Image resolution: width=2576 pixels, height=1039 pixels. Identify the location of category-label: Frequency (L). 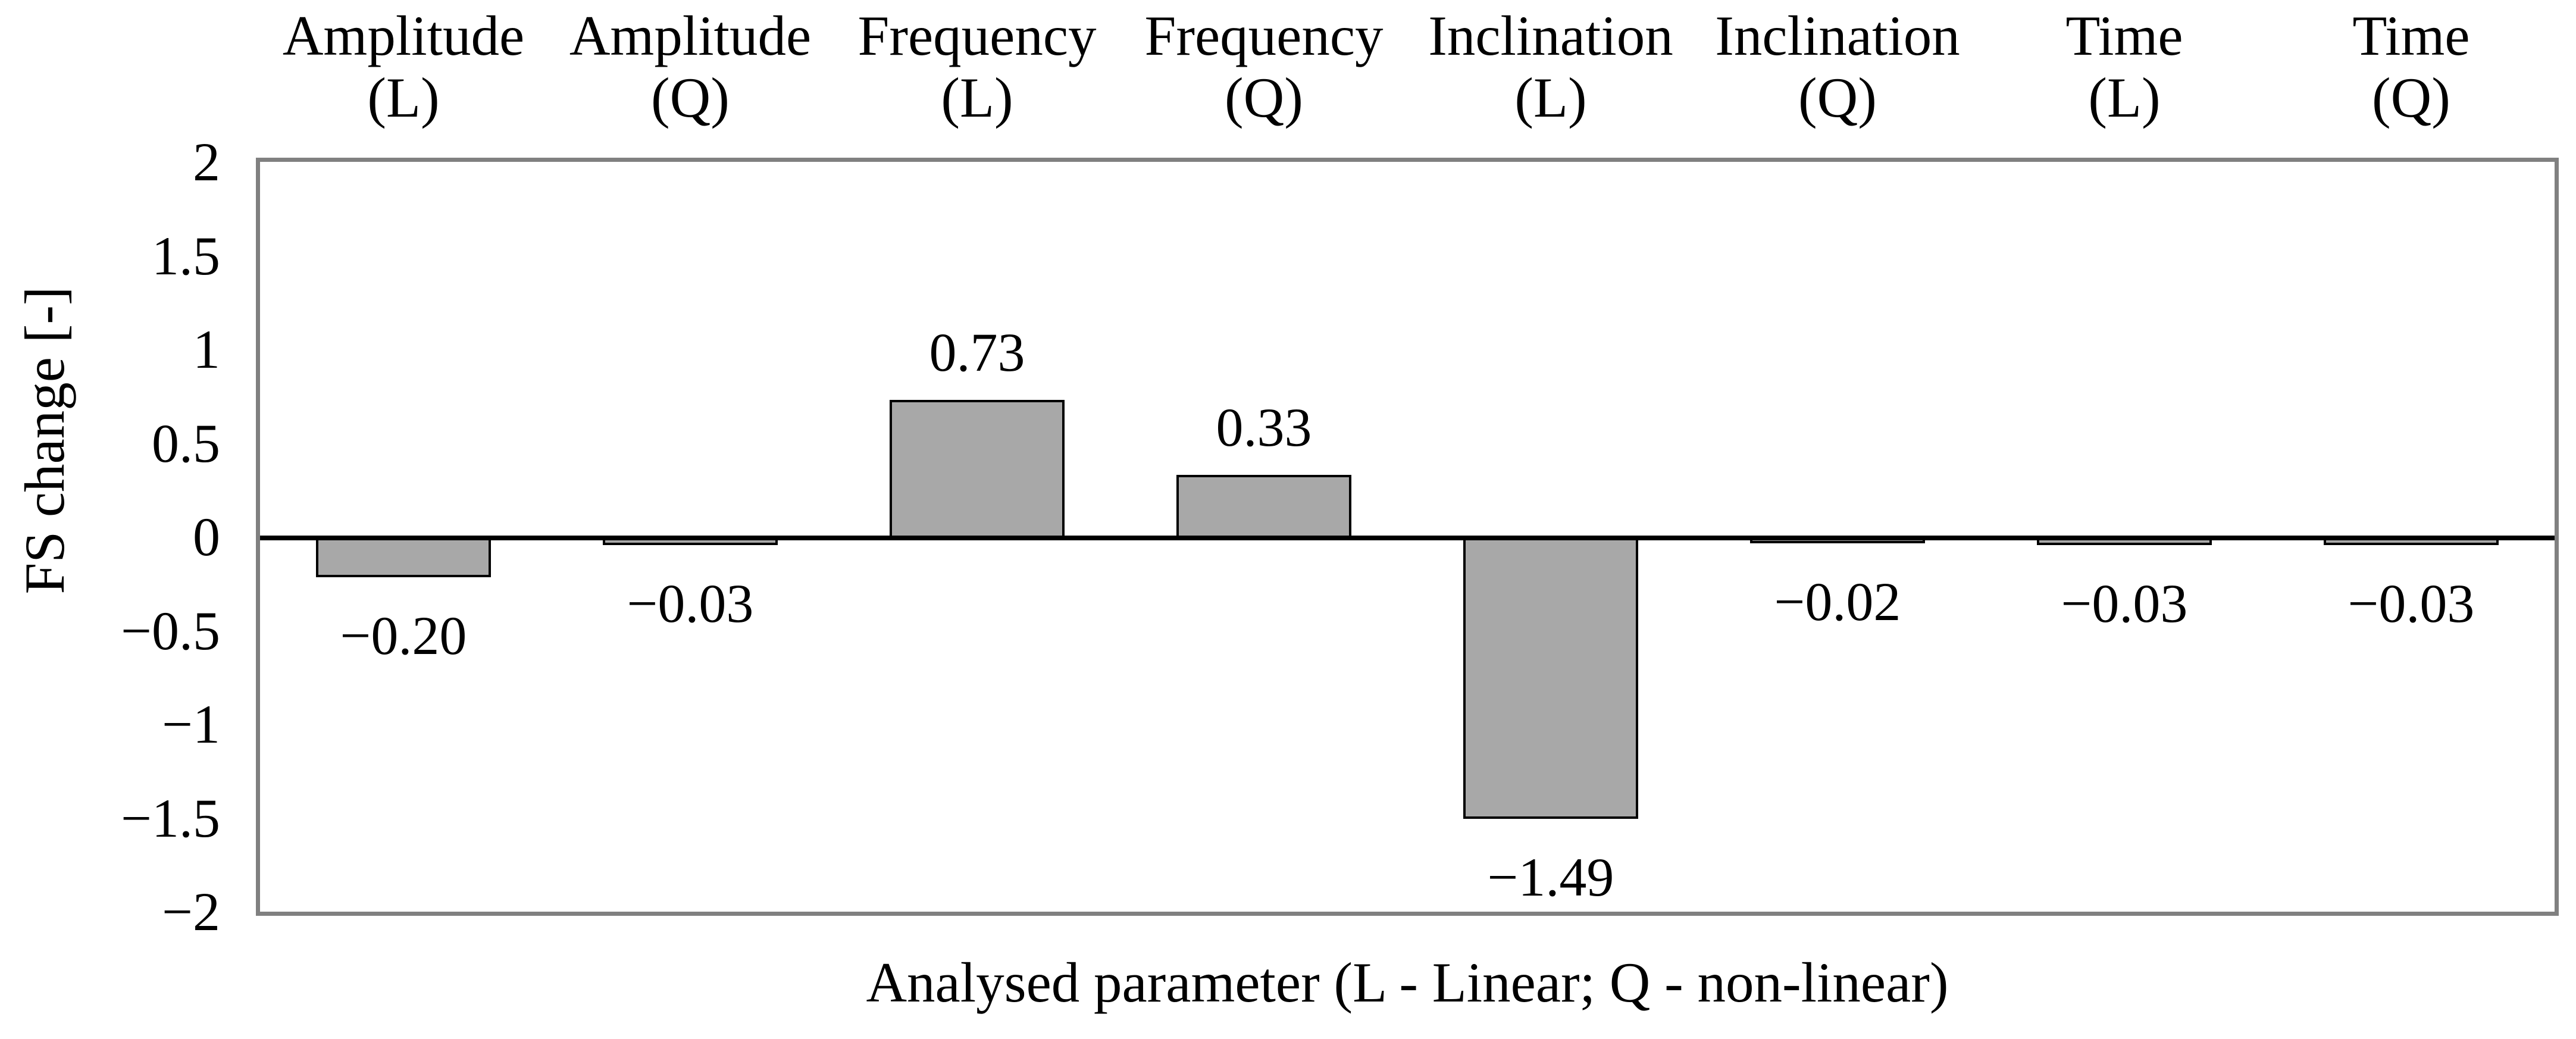
(977, 67).